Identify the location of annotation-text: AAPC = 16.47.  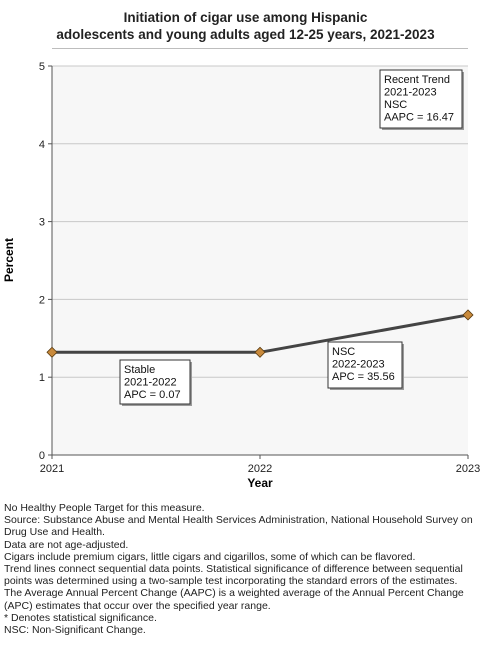
(419, 118).